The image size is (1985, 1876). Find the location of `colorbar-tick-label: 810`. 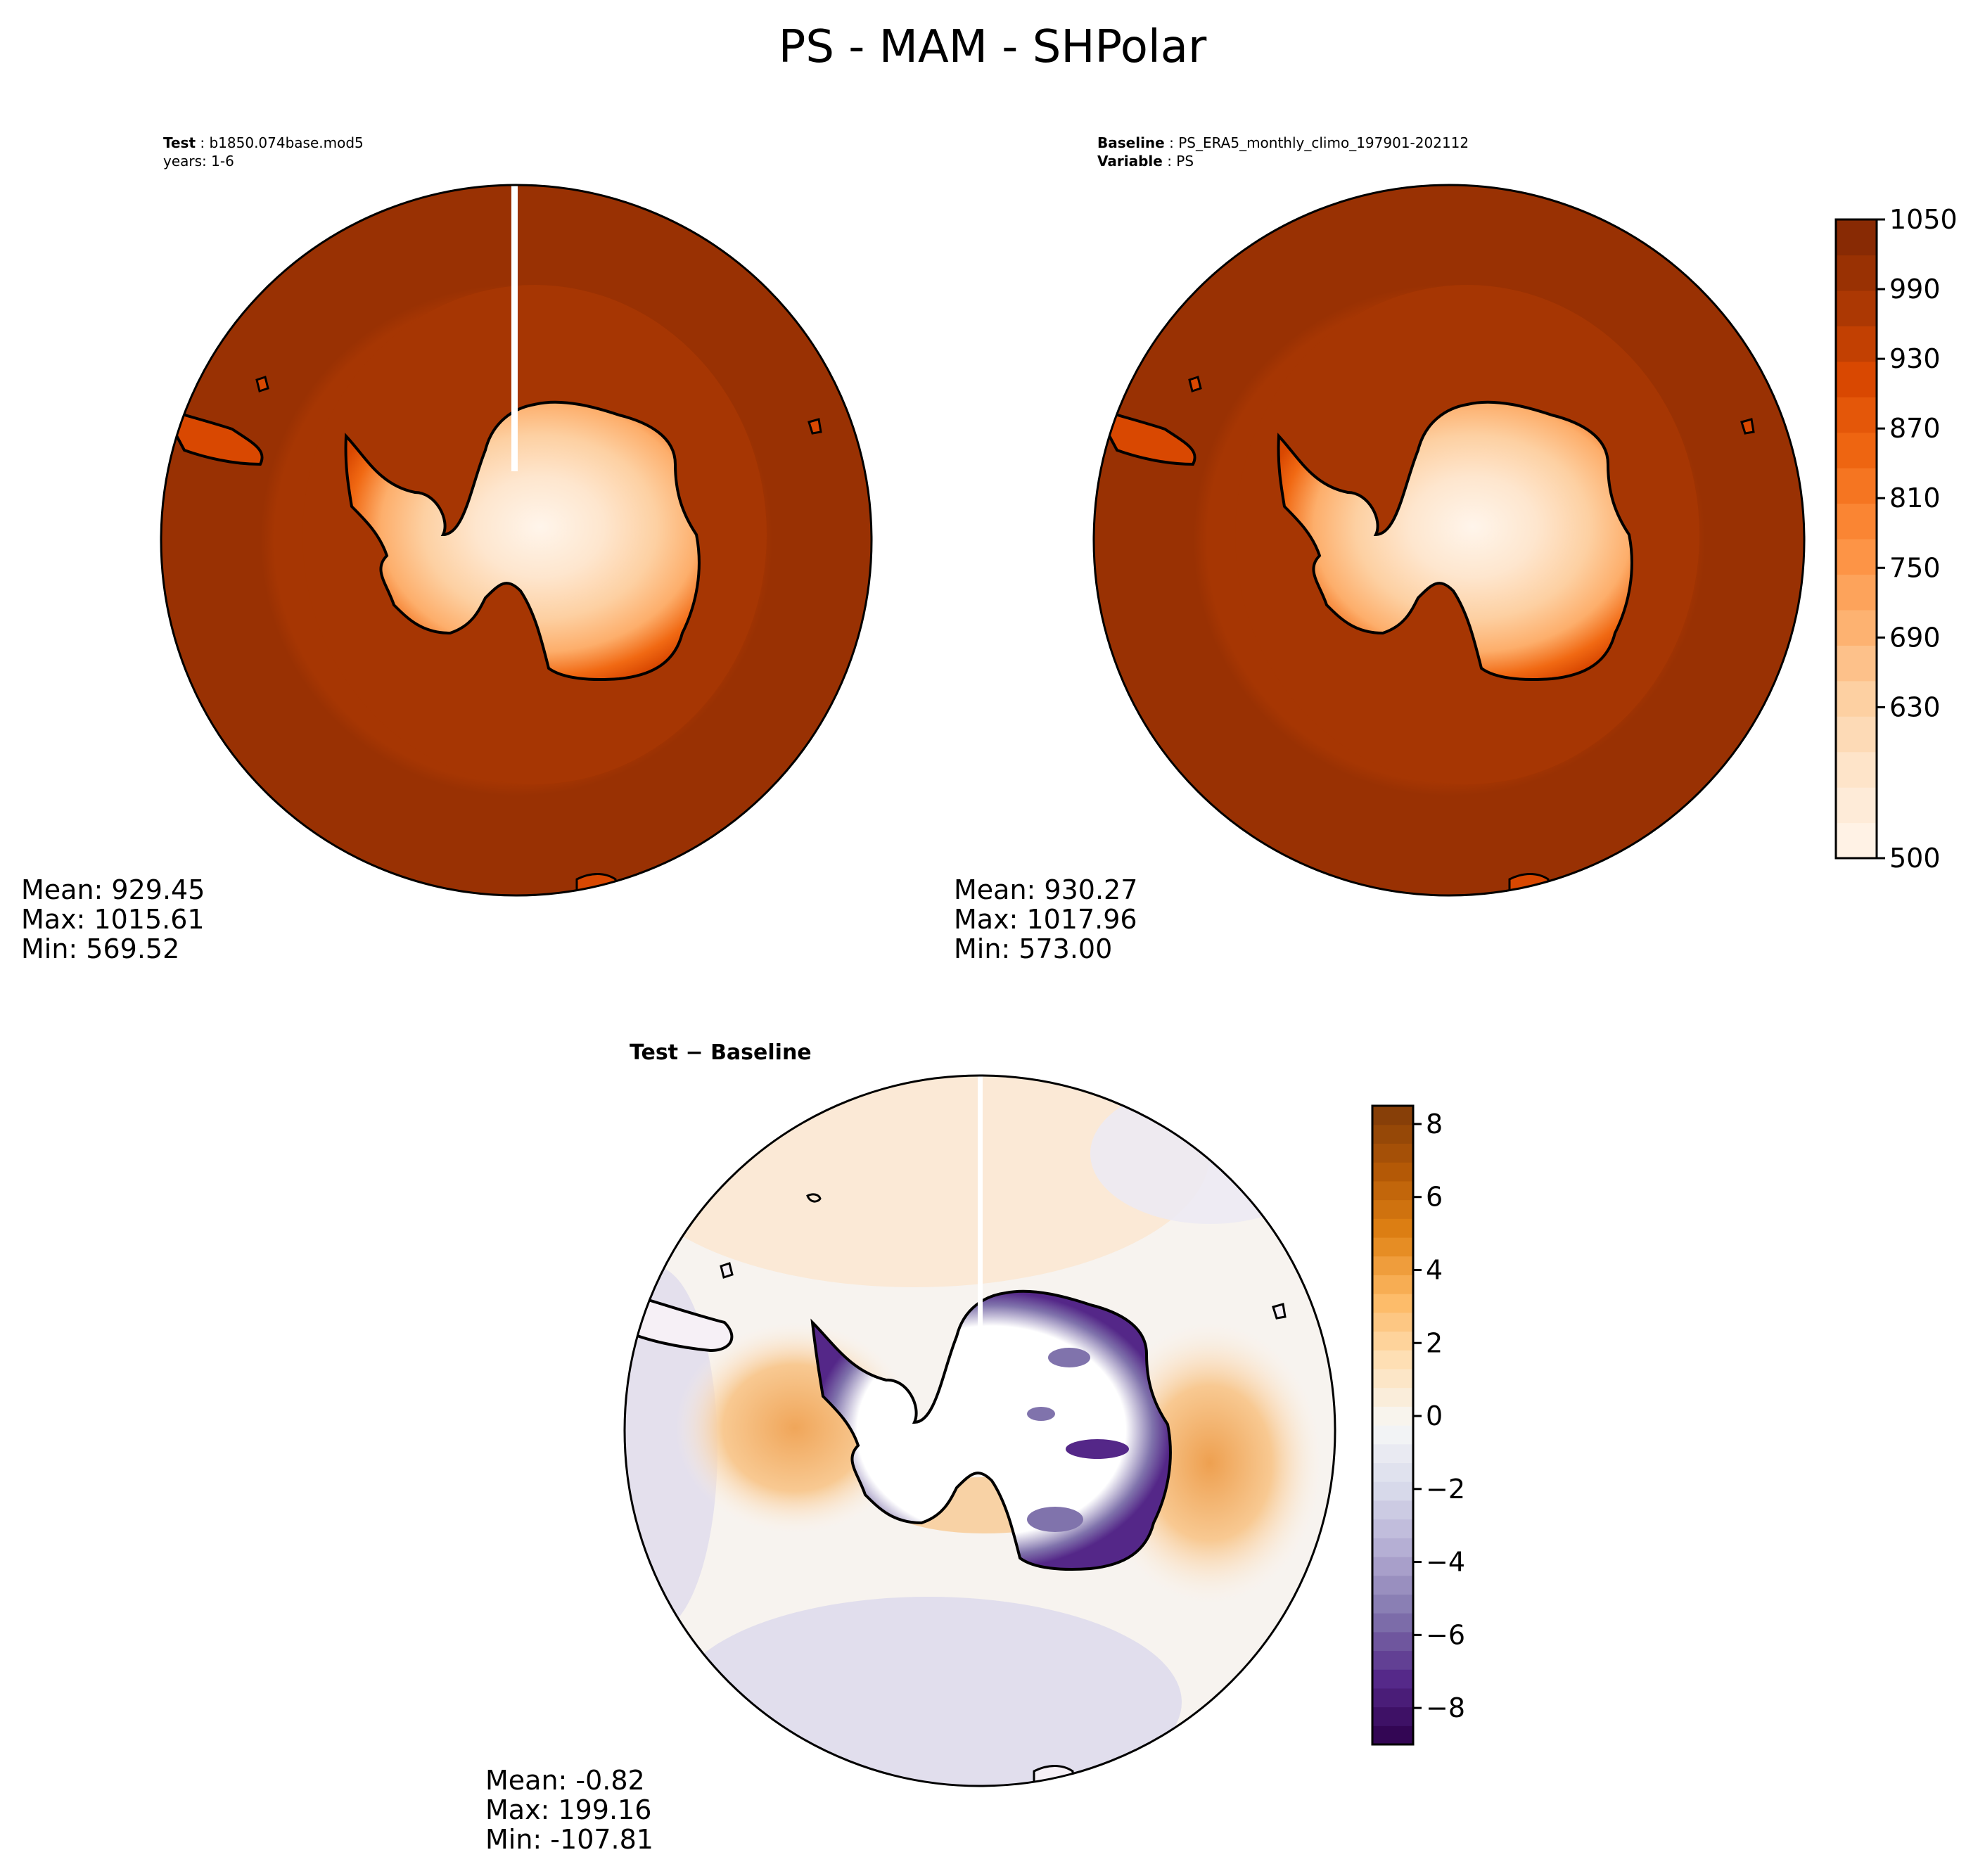

colorbar-tick-label: 810 is located at coordinates (1915, 498).